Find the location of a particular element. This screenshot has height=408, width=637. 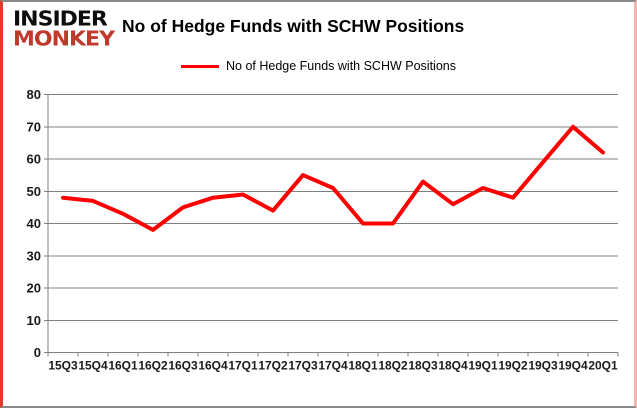

svg-text: 80 is located at coordinates (34, 94).